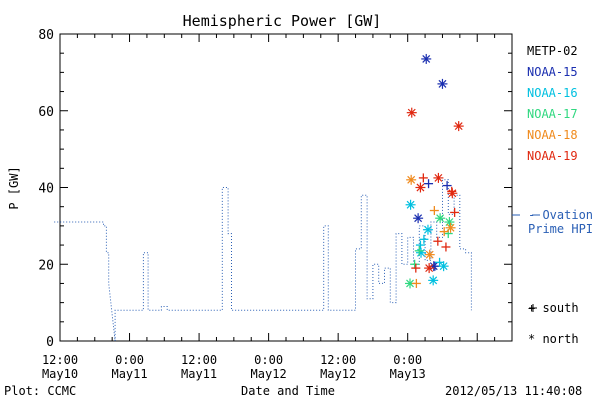 This screenshot has height=400, width=600. What do you see at coordinates (282, 21) in the screenshot?
I see `chart-title: Hemispheric Power [GW]` at bounding box center [282, 21].